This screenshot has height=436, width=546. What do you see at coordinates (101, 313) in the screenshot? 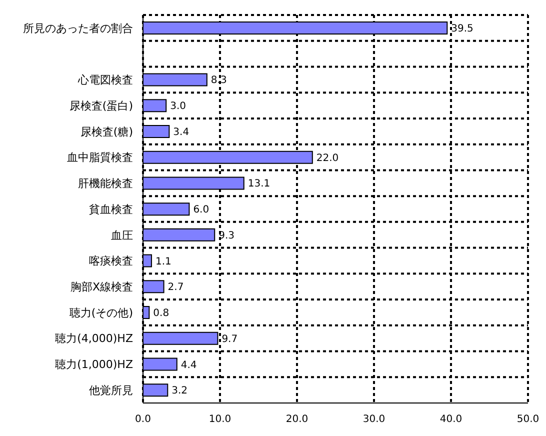
I see `y-tick-label: 聴力(その他)` at bounding box center [101, 313].